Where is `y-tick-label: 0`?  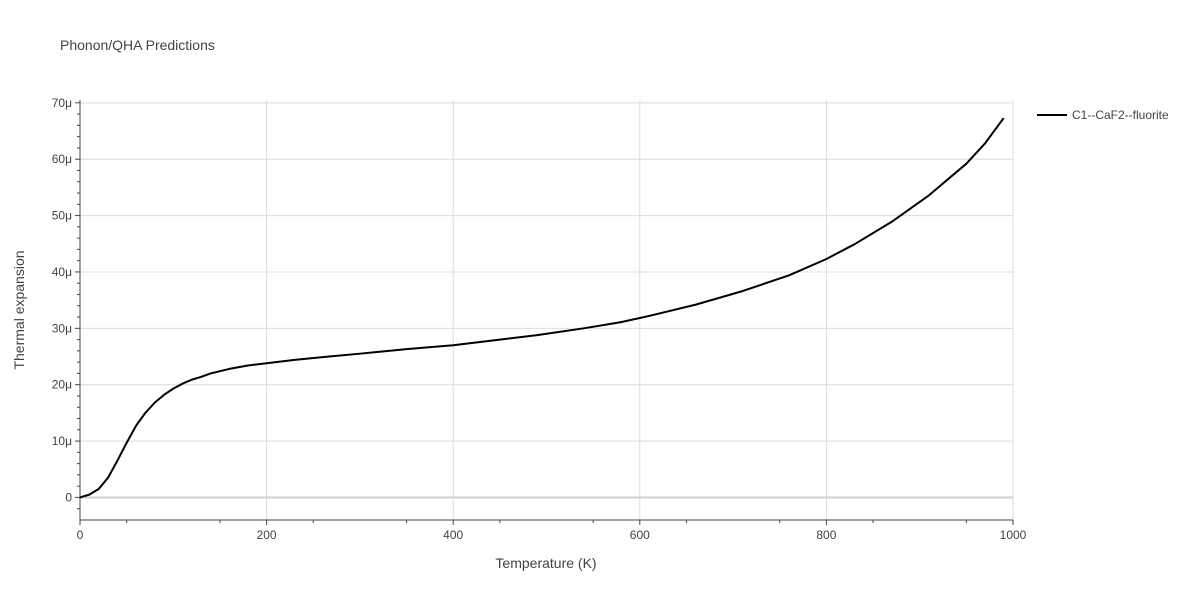
y-tick-label: 0 is located at coordinates (68, 497).